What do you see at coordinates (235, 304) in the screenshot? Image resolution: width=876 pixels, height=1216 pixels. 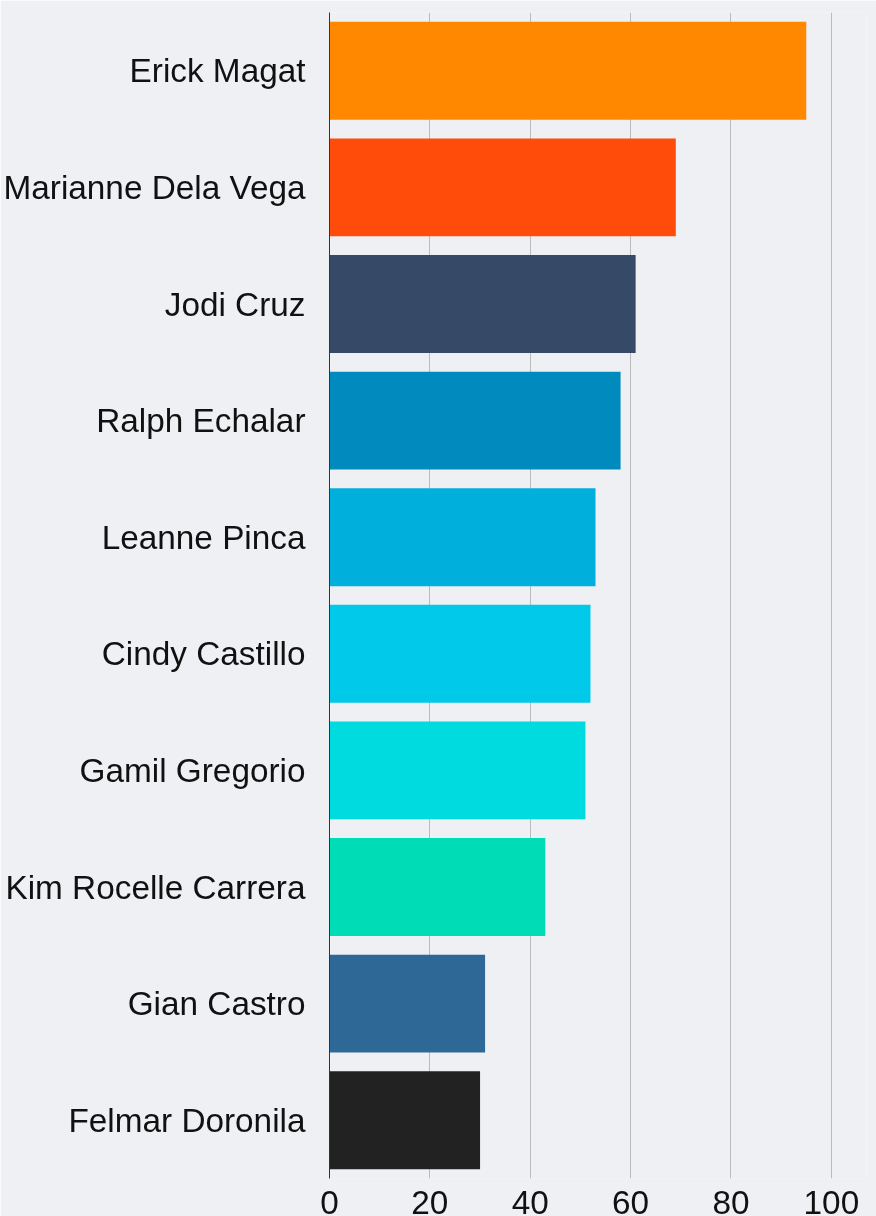 I see `y-tick-label: Jodi Cruz` at bounding box center [235, 304].